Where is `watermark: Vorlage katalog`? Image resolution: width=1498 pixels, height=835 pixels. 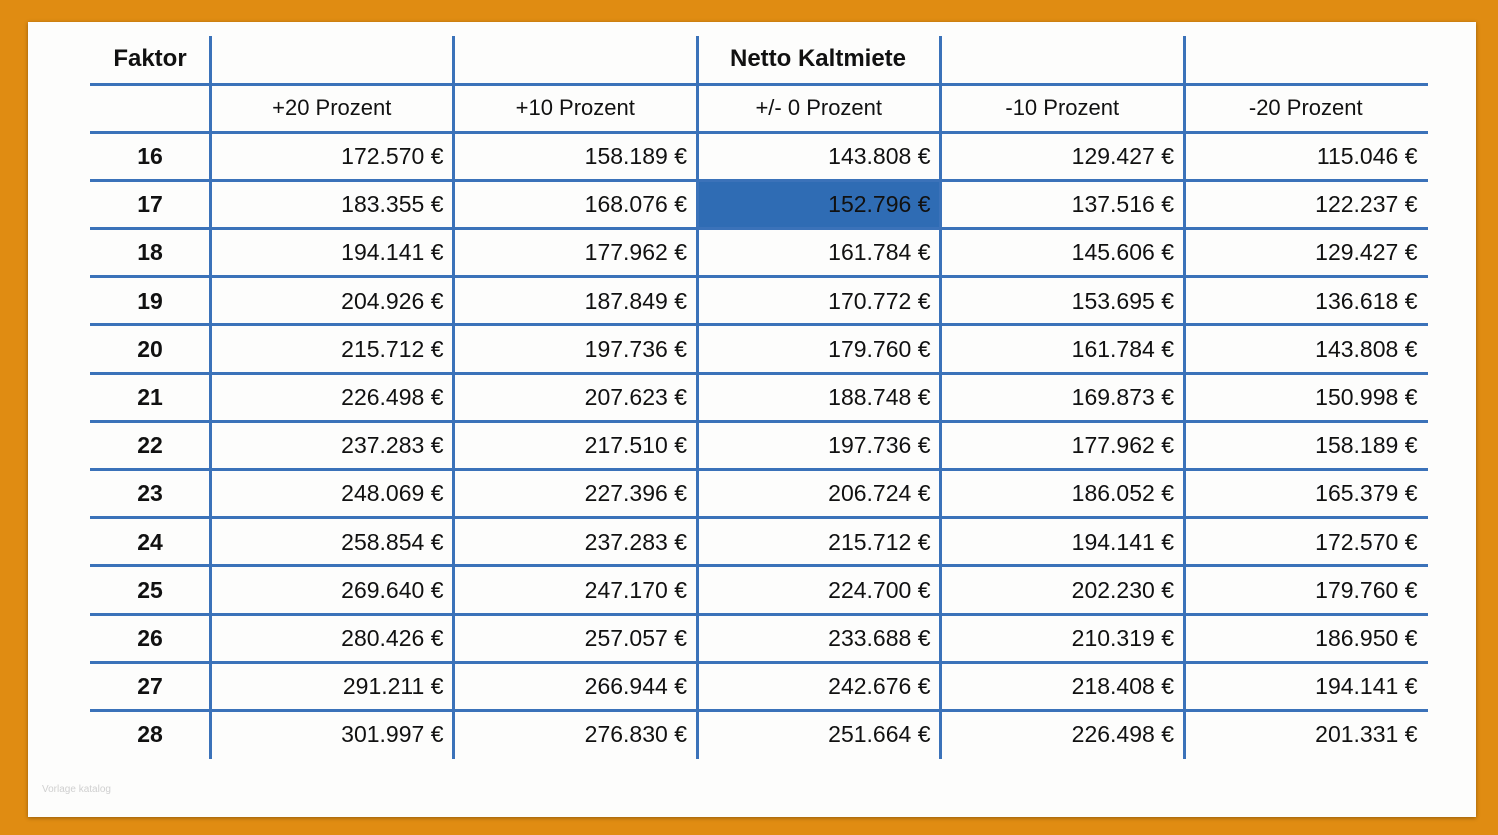 watermark: Vorlage katalog is located at coordinates (76, 789).